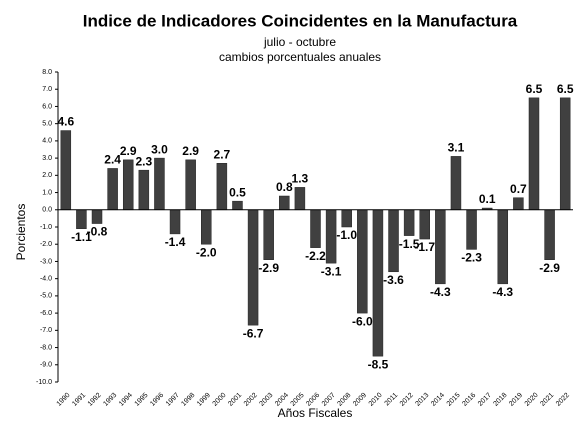 The height and width of the screenshot is (421, 577). Describe the element at coordinates (204, 400) in the screenshot. I see `x-tick-label: 1999` at that location.